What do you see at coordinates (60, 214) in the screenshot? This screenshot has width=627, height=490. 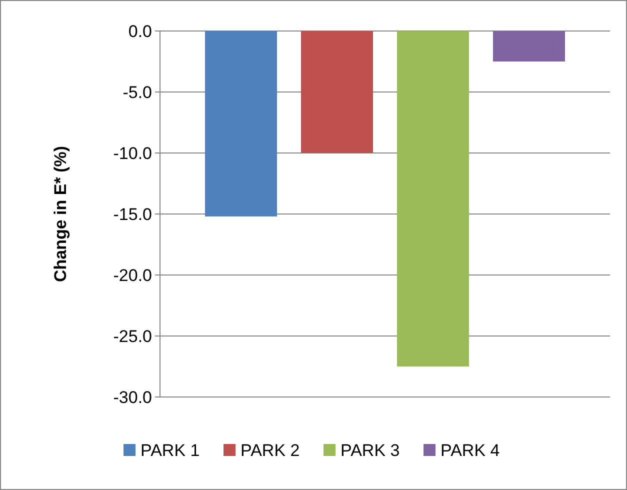 I see `y-axis-title: Change in E* (%)` at bounding box center [60, 214].